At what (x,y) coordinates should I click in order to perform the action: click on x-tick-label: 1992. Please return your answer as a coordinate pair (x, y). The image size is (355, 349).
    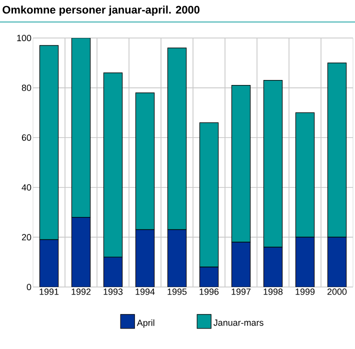
    Looking at the image, I should click on (81, 291).